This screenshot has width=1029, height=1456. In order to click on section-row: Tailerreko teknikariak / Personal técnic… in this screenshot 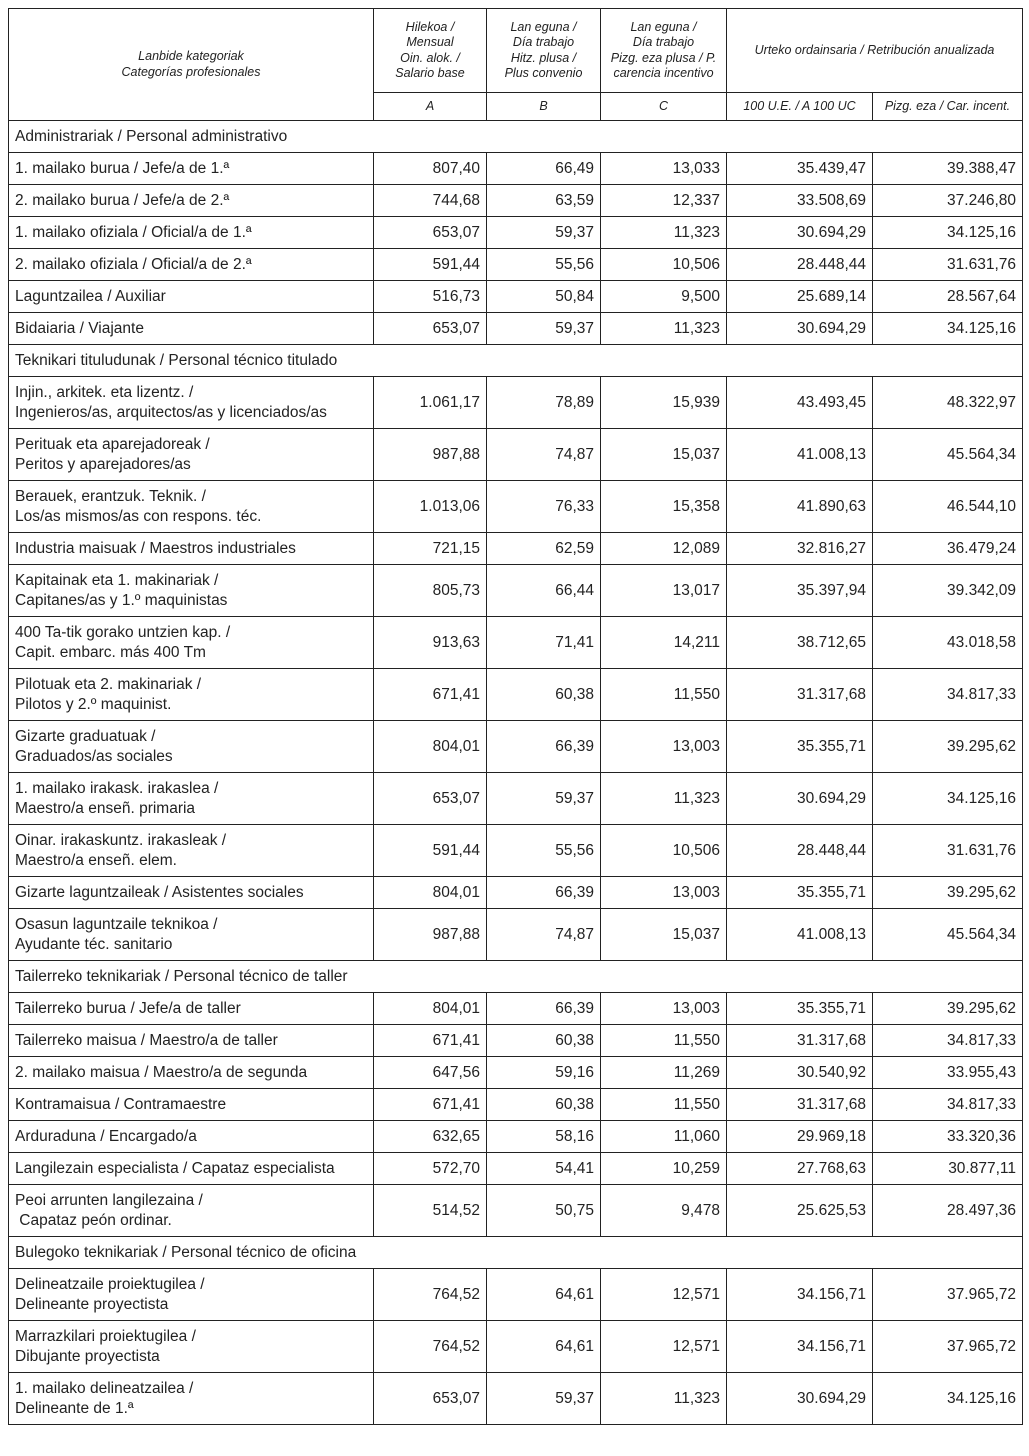, I will do `click(515, 976)`.